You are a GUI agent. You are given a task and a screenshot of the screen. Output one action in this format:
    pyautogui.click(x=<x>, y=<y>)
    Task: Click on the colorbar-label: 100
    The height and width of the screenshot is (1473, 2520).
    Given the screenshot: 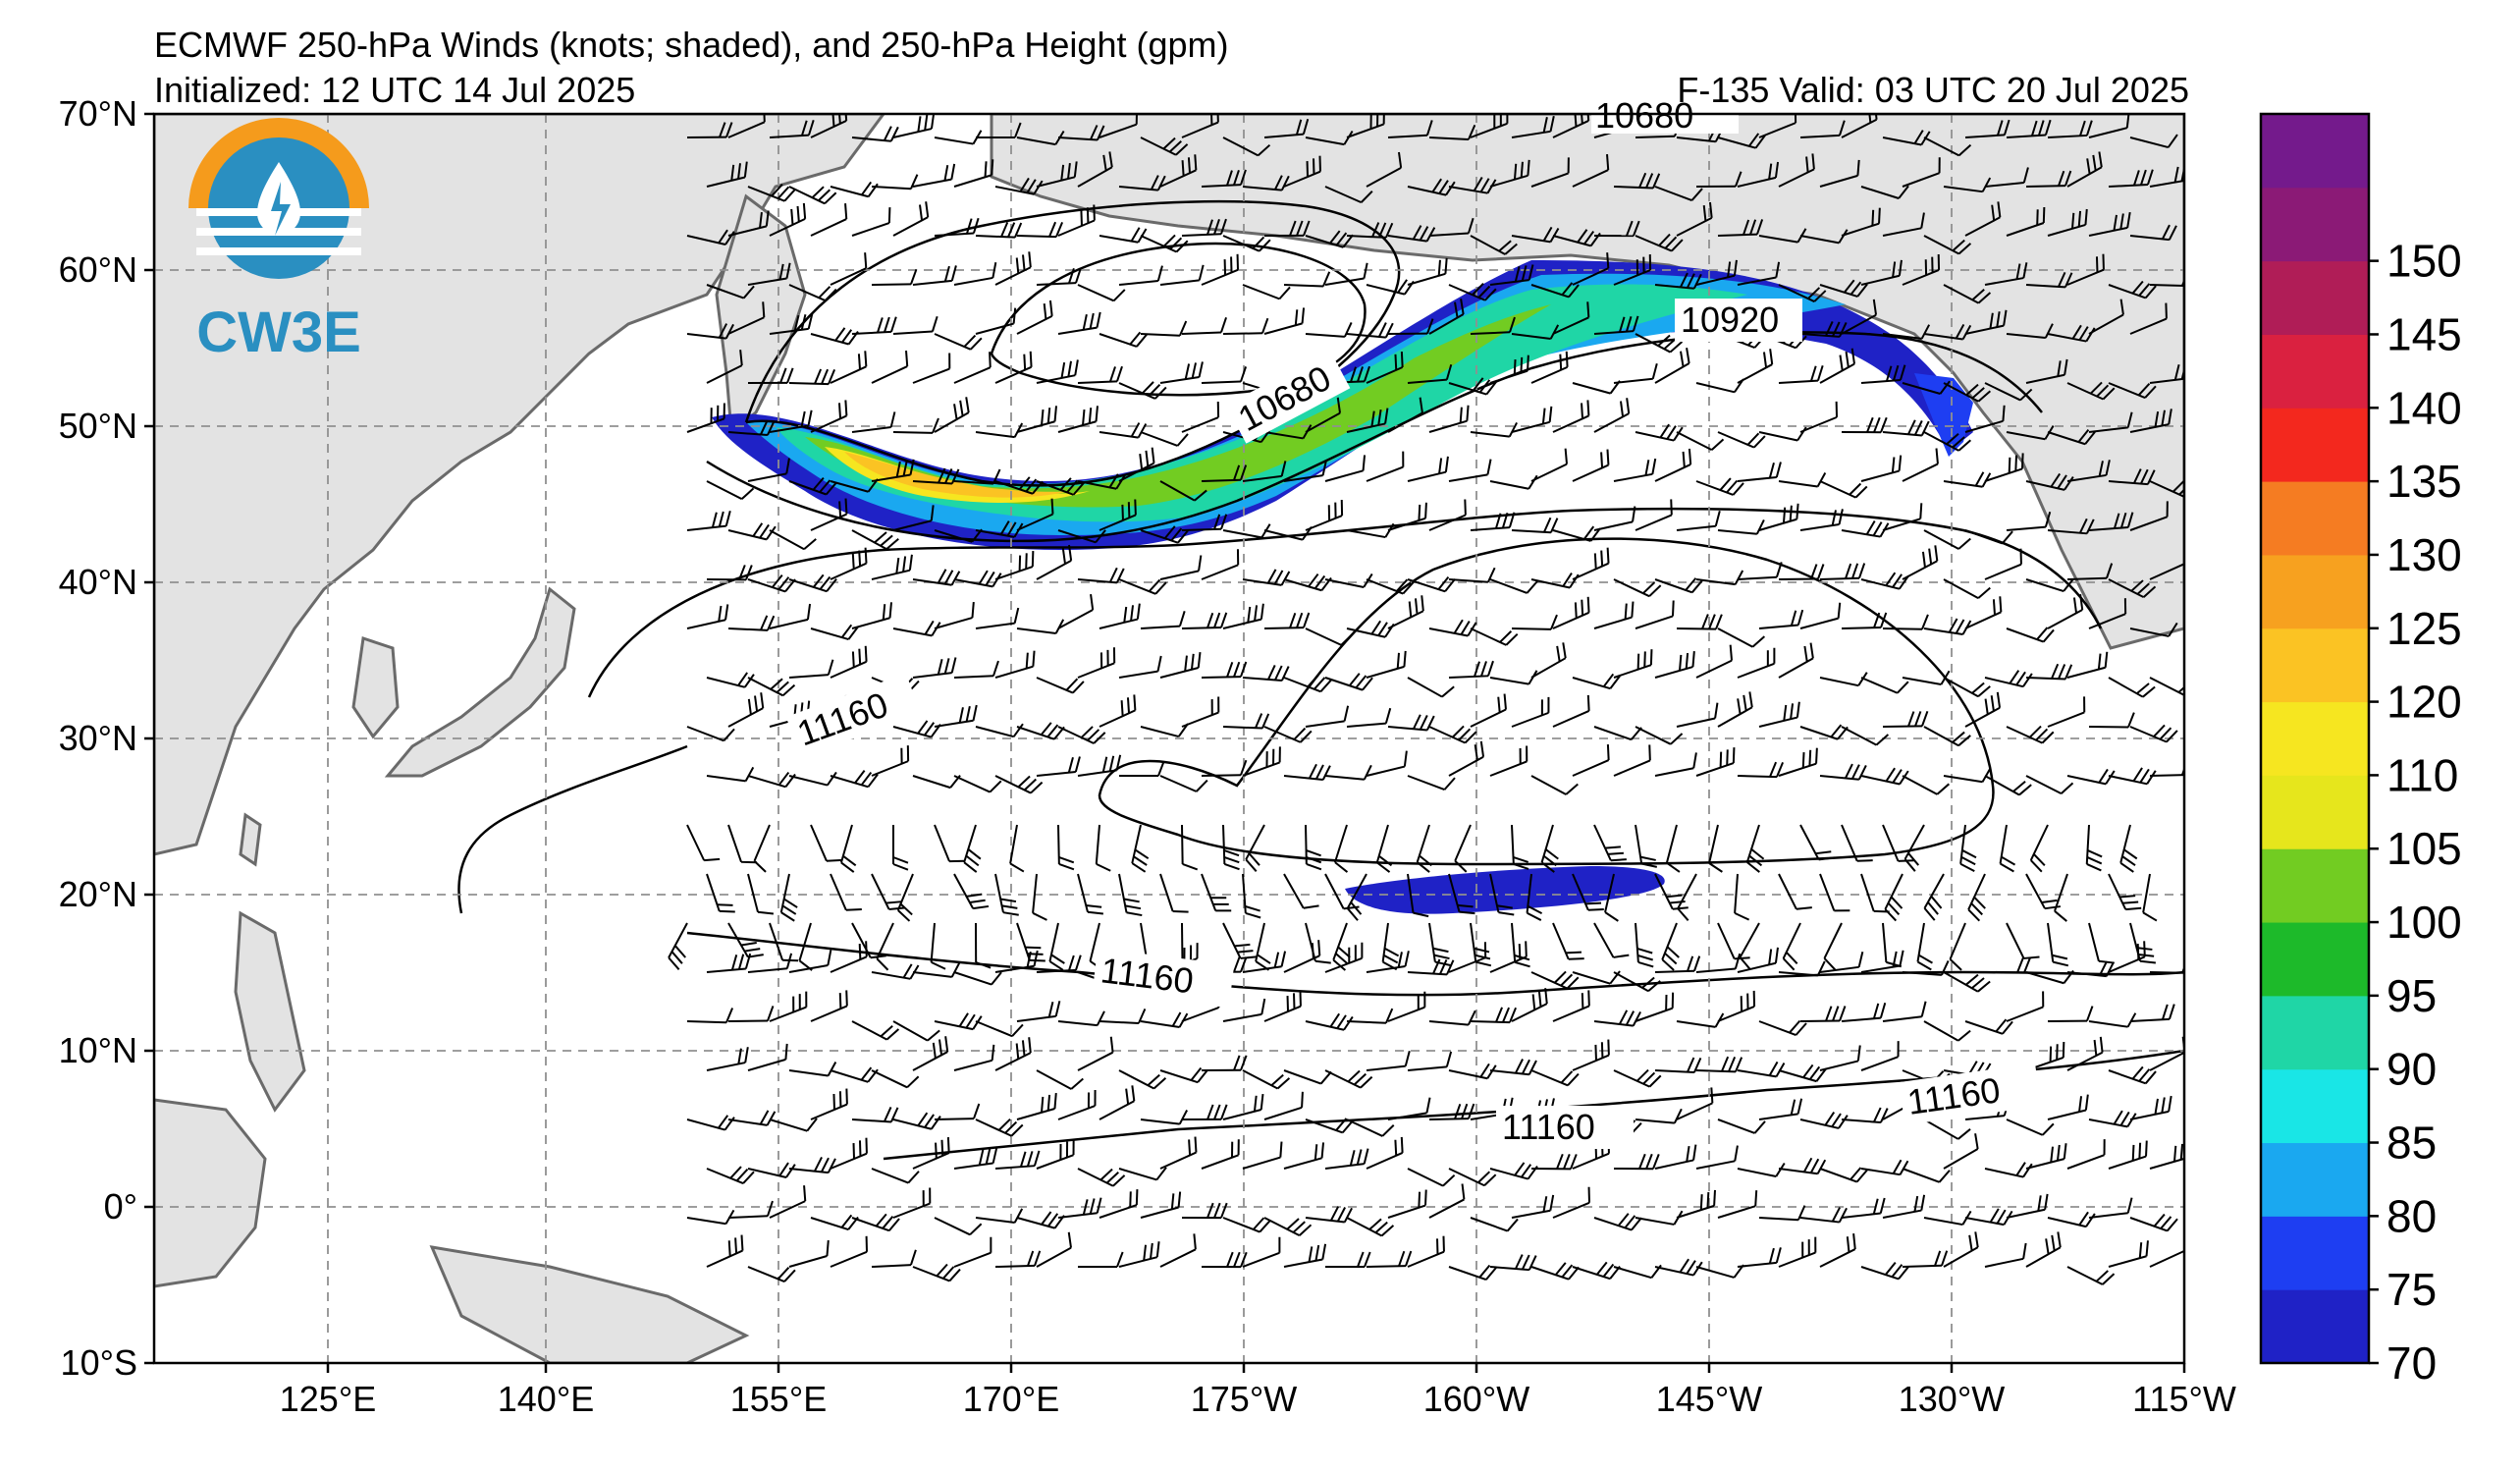 What is the action you would take?
    pyautogui.click(x=2424, y=922)
    